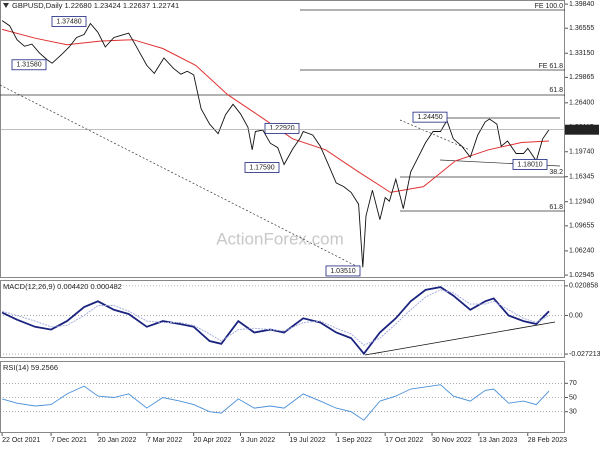 The height and width of the screenshot is (450, 600). What do you see at coordinates (576, 315) in the screenshot?
I see `y-tick-label: 0.00` at bounding box center [576, 315].